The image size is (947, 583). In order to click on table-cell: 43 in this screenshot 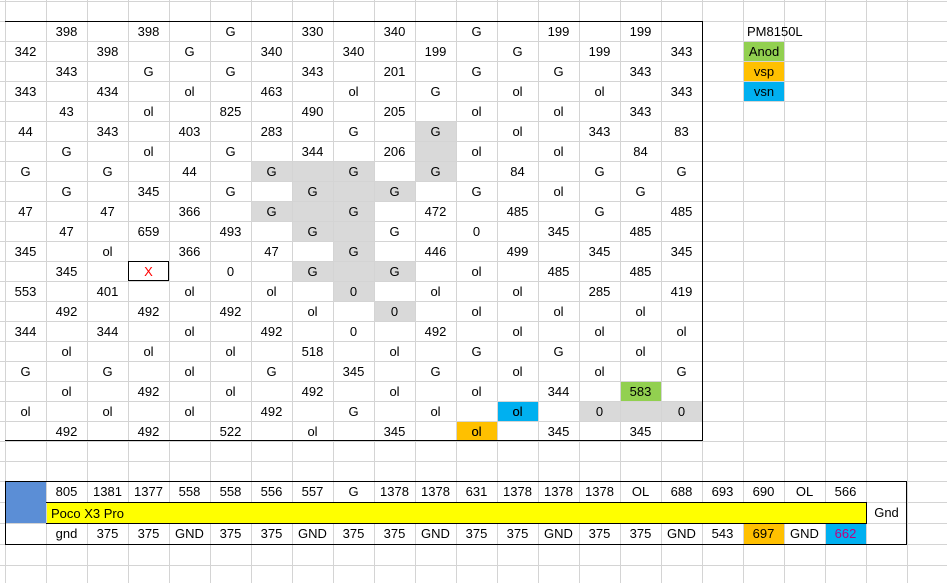, I will do `click(66, 111)`.